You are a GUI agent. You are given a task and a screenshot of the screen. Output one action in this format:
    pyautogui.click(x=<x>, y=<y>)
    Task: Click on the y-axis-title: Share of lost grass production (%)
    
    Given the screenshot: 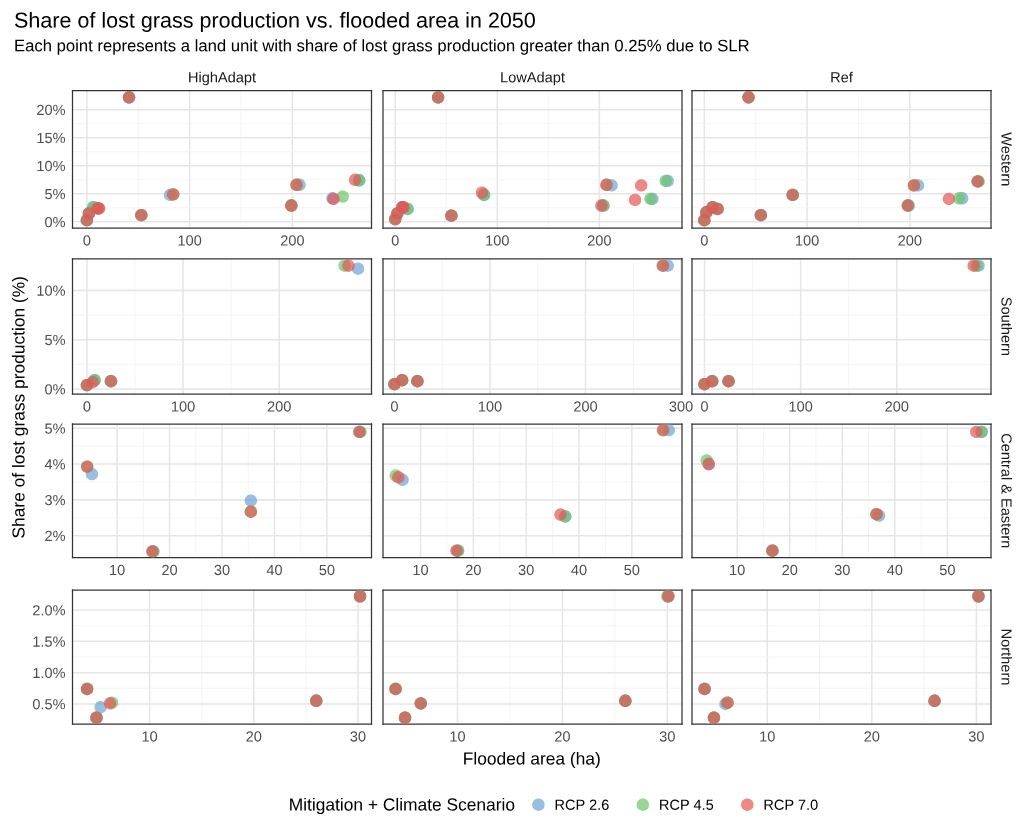 What is the action you would take?
    pyautogui.click(x=20, y=407)
    